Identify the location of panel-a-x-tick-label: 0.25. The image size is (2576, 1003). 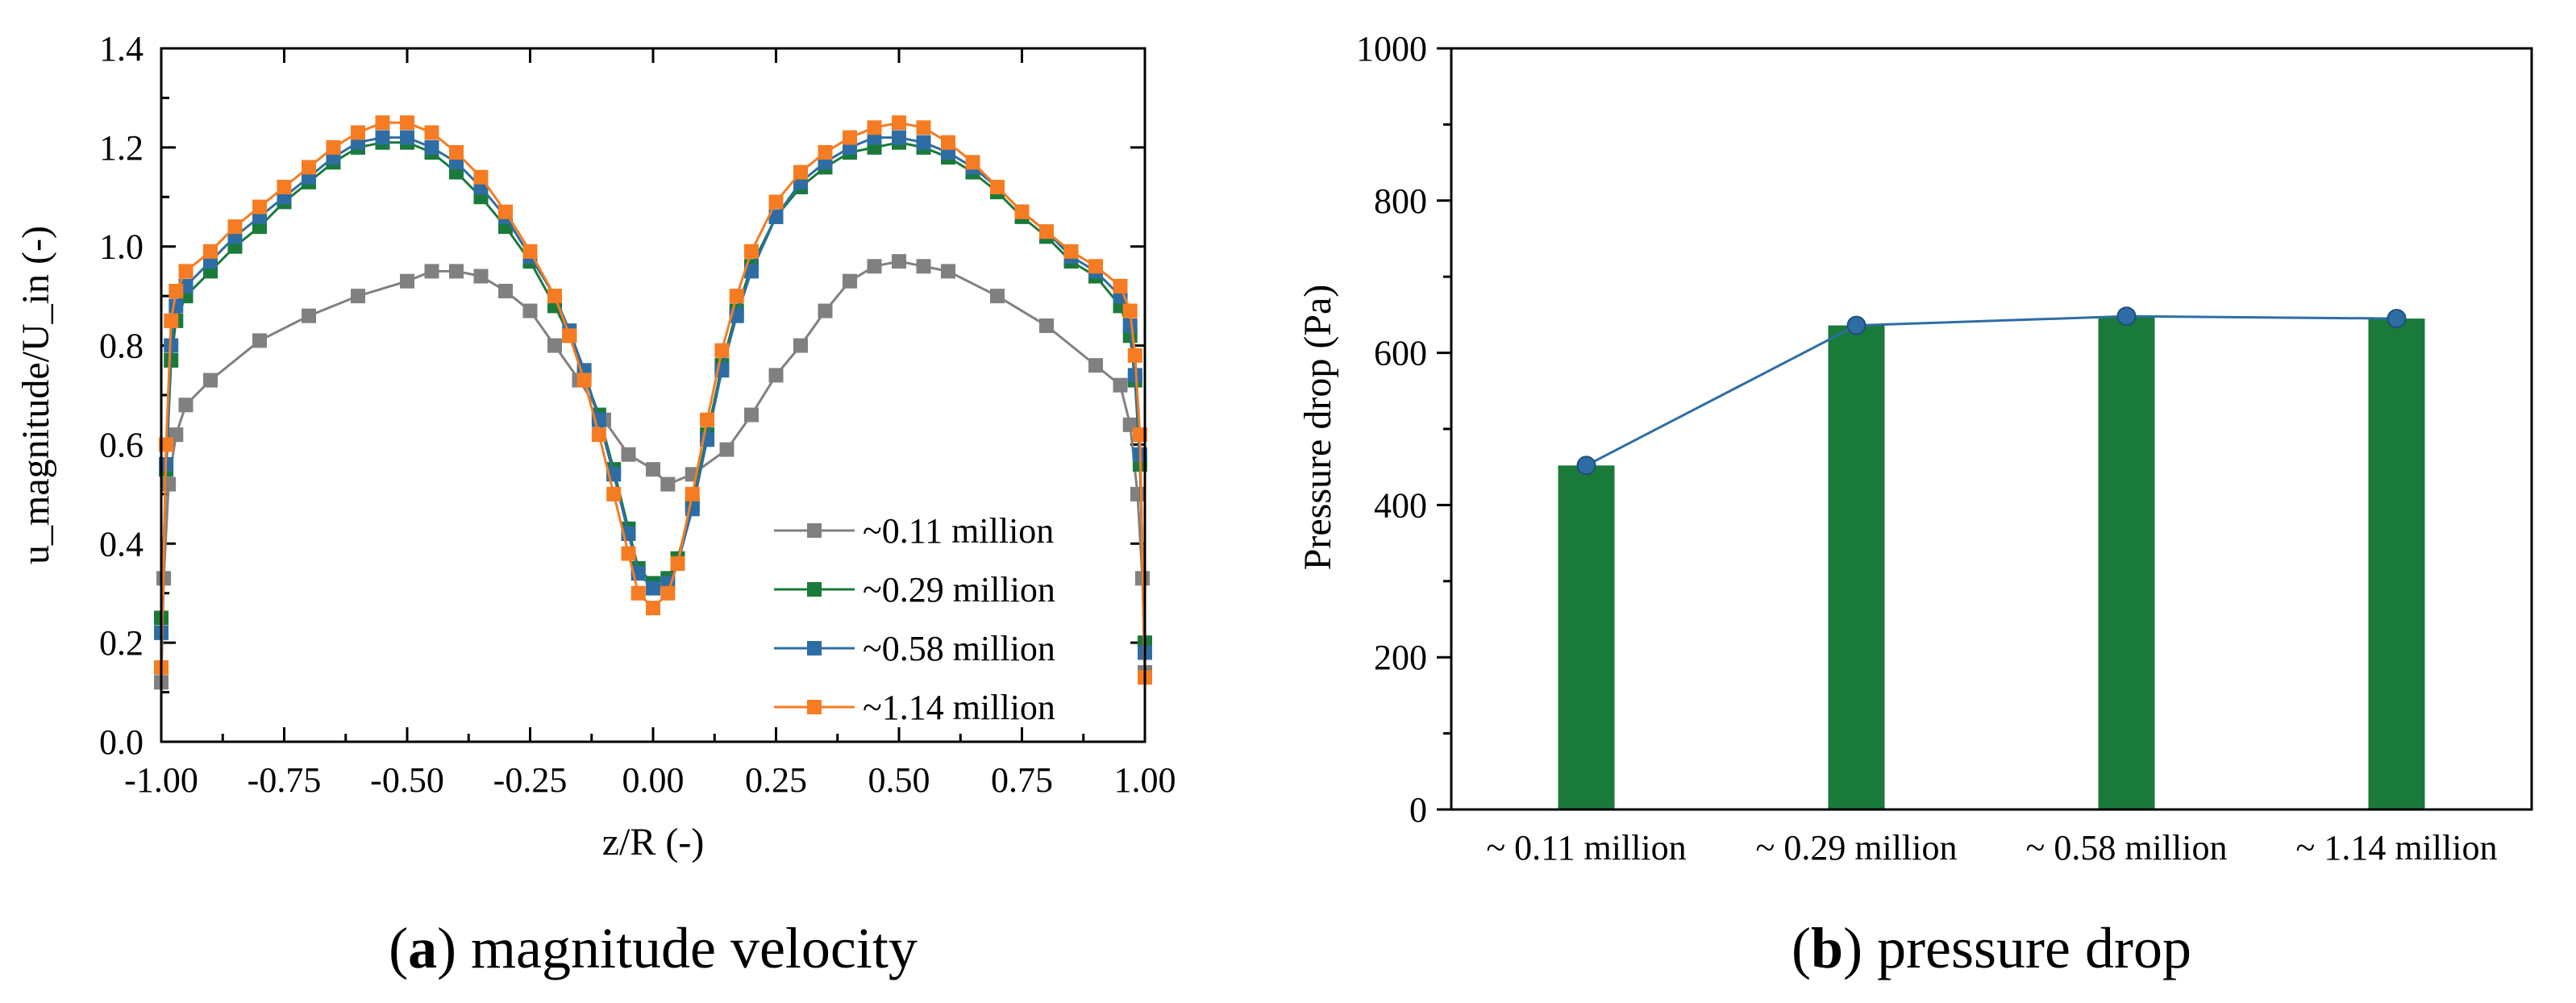
(776, 780).